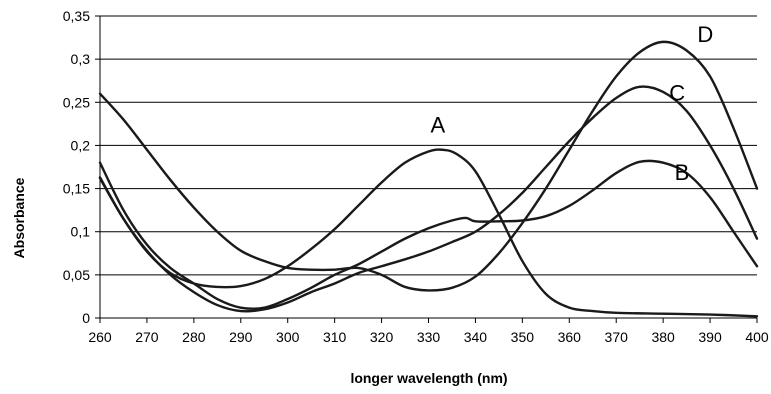 This screenshot has height=394, width=771. What do you see at coordinates (81, 59) in the screenshot?
I see `y-tick-label: 0,3` at bounding box center [81, 59].